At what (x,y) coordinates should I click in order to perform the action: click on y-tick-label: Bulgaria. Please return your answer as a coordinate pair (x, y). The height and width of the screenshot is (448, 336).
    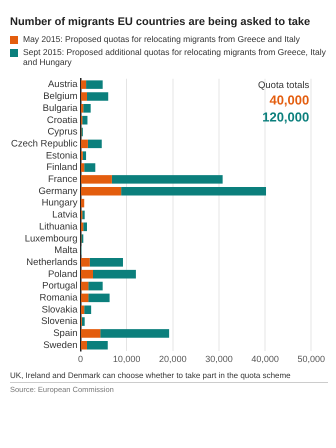
    Looking at the image, I should click on (60, 108).